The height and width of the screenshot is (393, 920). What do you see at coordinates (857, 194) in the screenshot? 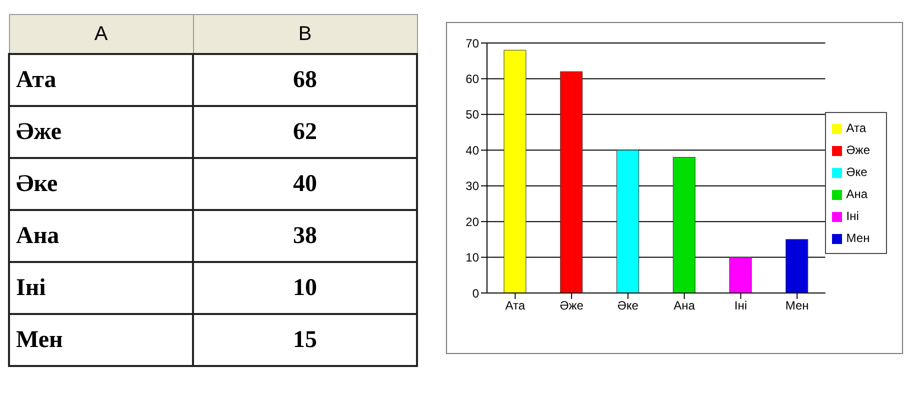
I see `legend-label: Ана` at bounding box center [857, 194].